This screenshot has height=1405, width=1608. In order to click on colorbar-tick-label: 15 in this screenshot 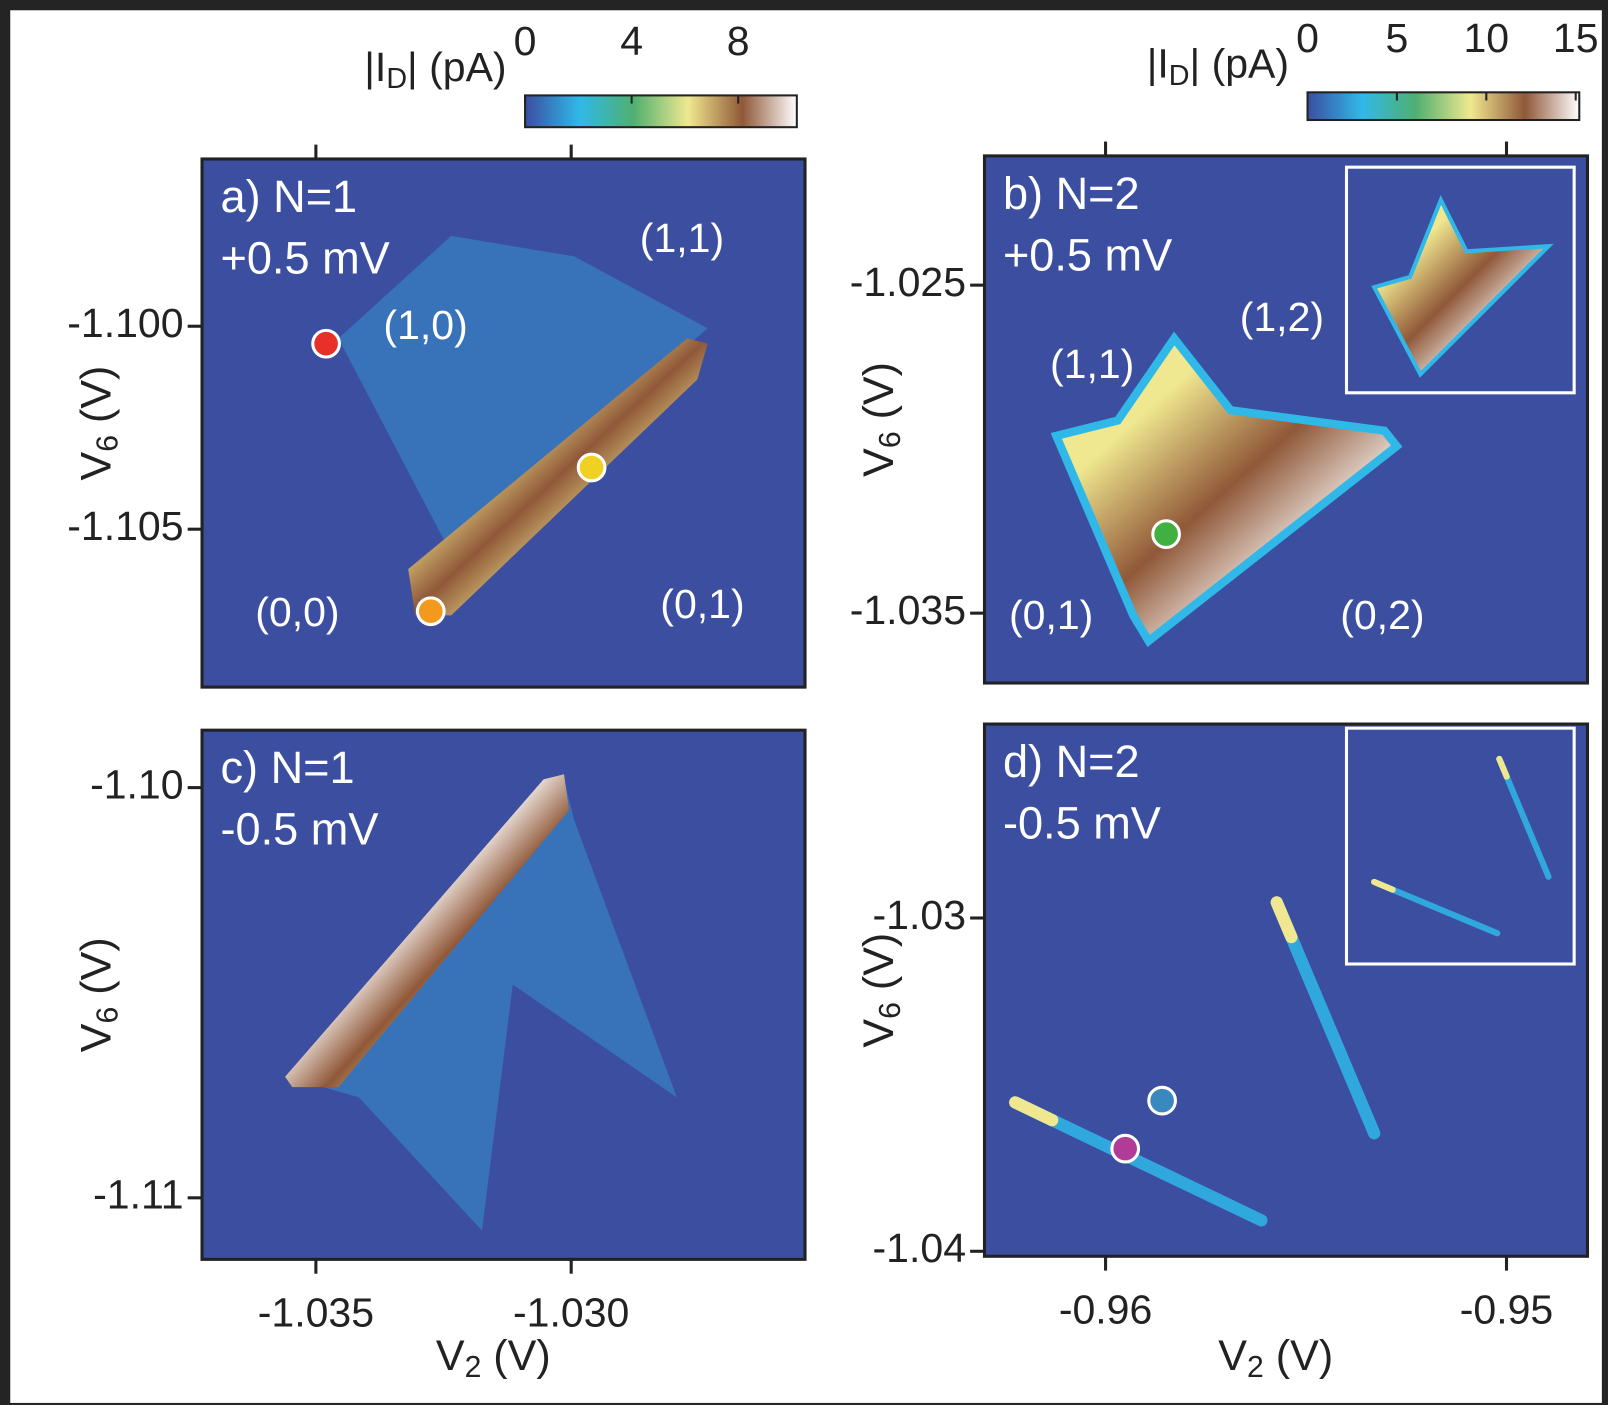, I will do `click(1576, 38)`.